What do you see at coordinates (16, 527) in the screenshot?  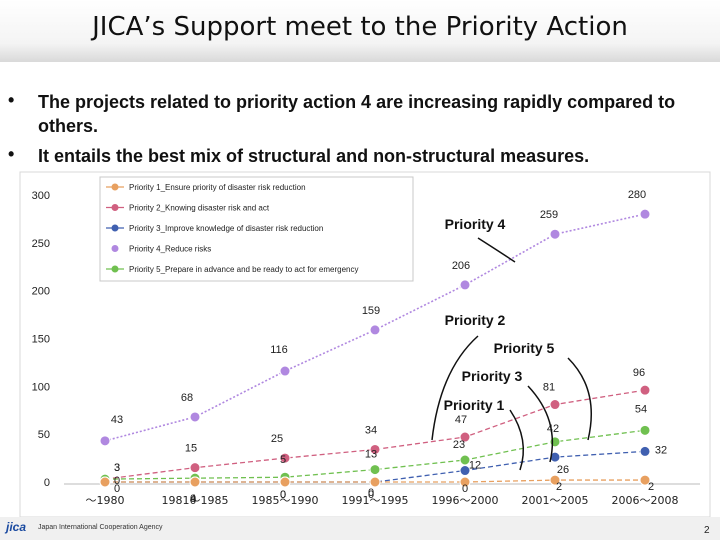 I see `jica-logo: jica` at bounding box center [16, 527].